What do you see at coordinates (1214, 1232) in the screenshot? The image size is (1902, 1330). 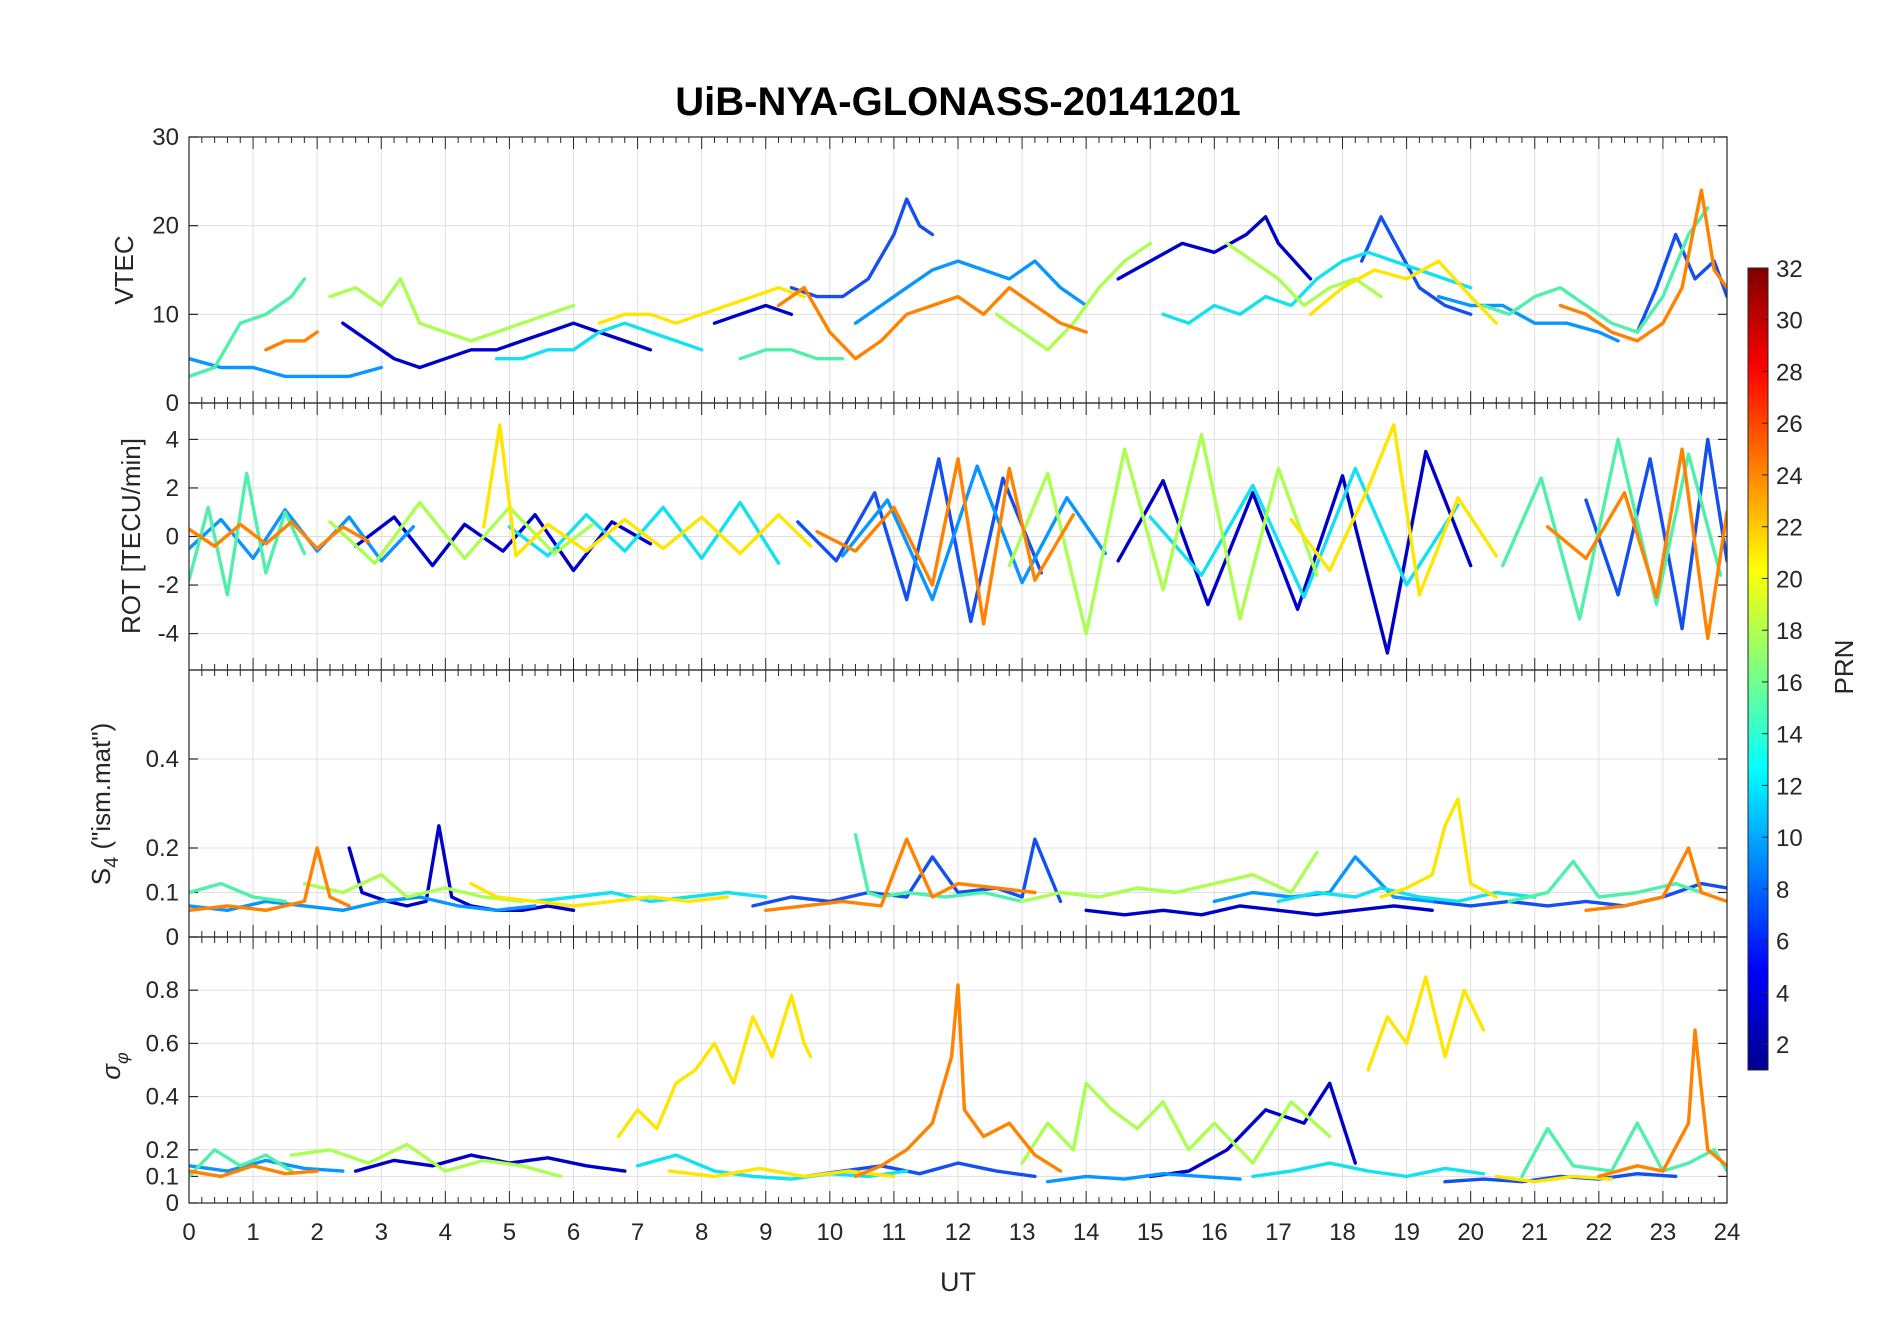 I see `x-tick-label: 16` at bounding box center [1214, 1232].